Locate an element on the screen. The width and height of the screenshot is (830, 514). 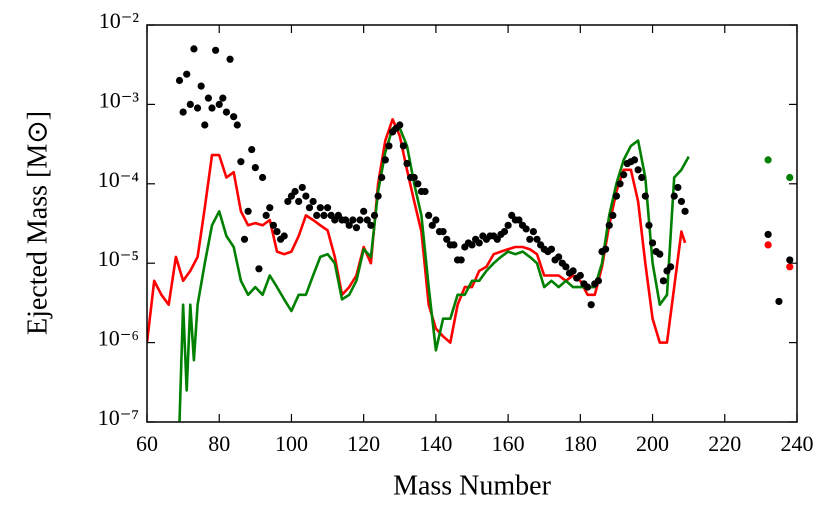
y-tick-label: 10⁻⁵ is located at coordinates (118, 258).